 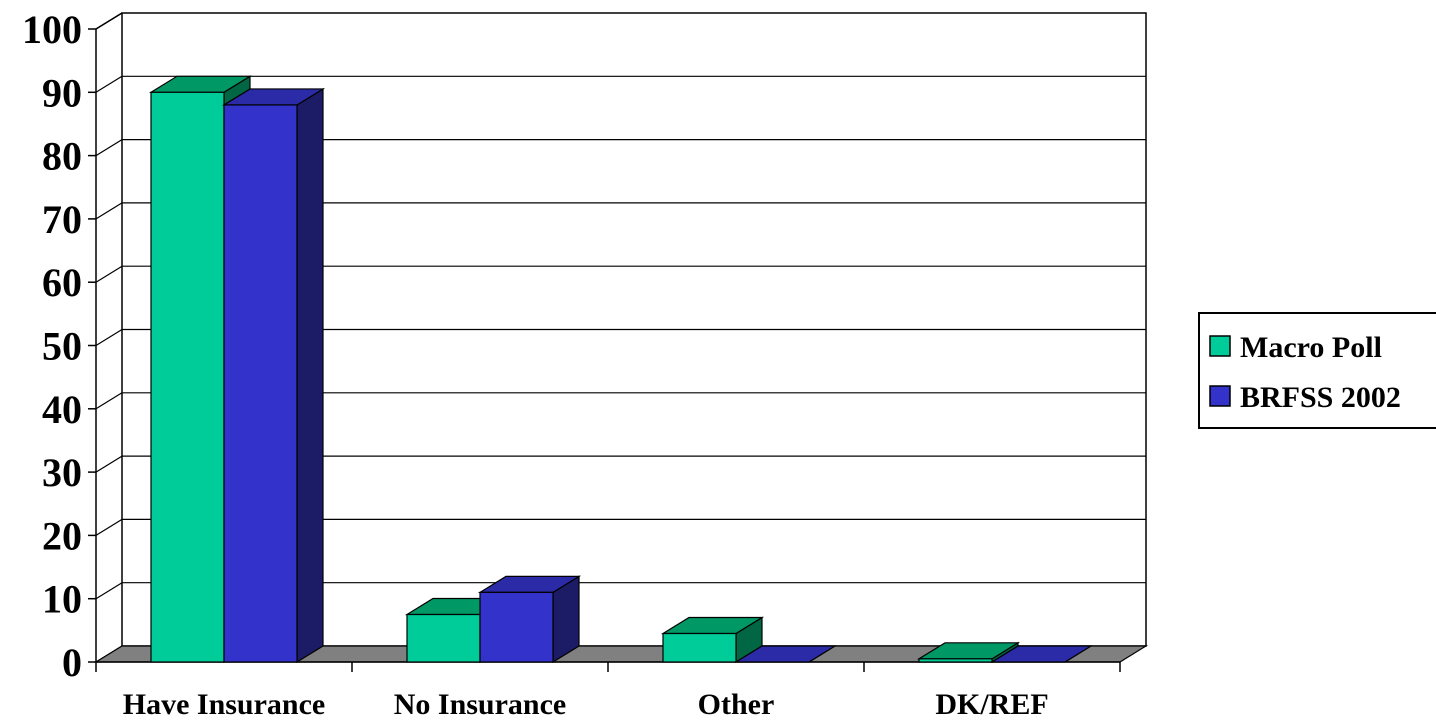 I want to click on legend-label: BRFSS 2002, so click(x=1320, y=397).